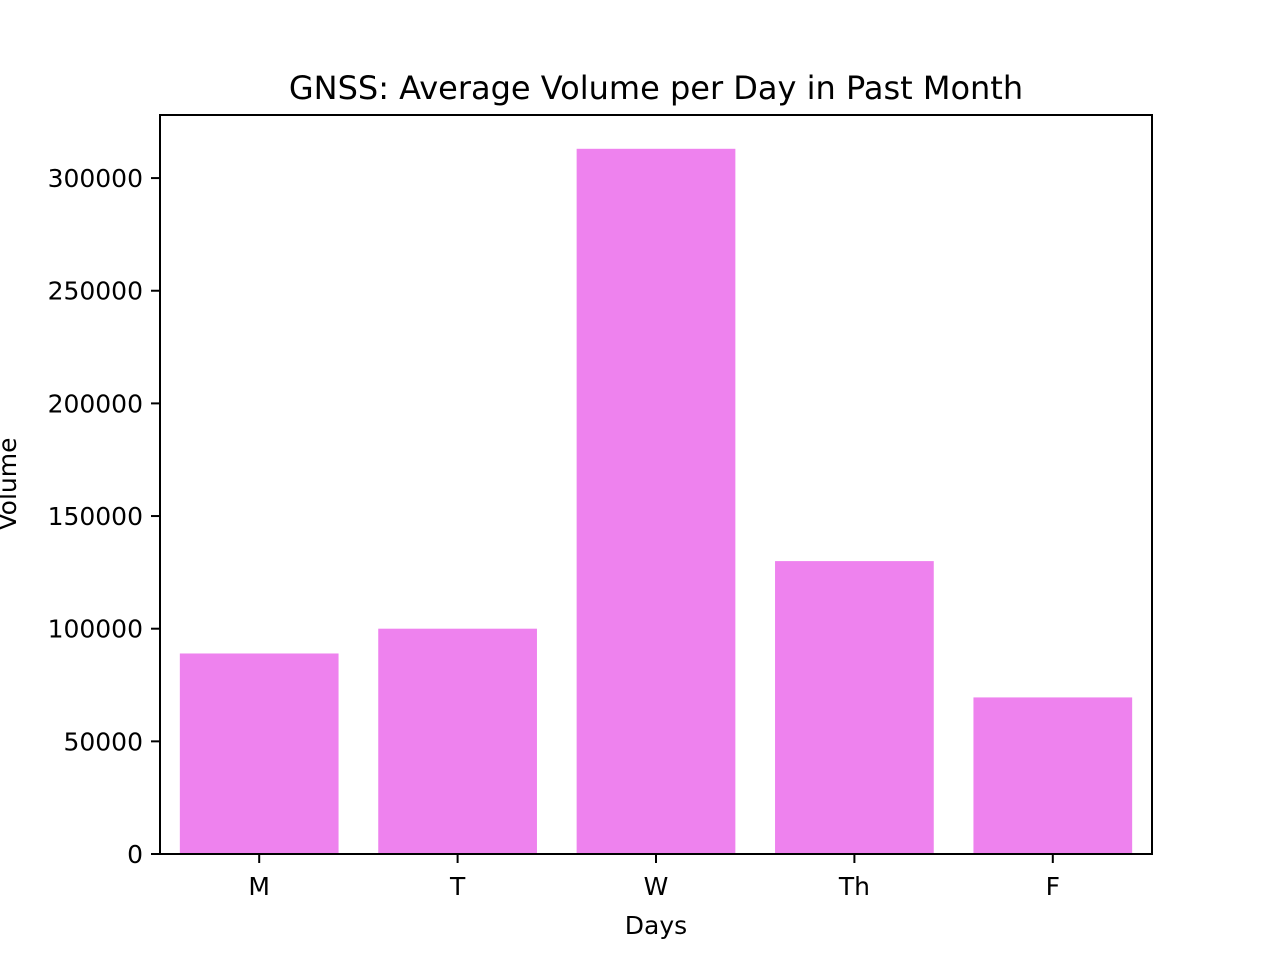 The height and width of the screenshot is (960, 1280). Describe the element at coordinates (457, 741) in the screenshot. I see `bar-t` at that location.